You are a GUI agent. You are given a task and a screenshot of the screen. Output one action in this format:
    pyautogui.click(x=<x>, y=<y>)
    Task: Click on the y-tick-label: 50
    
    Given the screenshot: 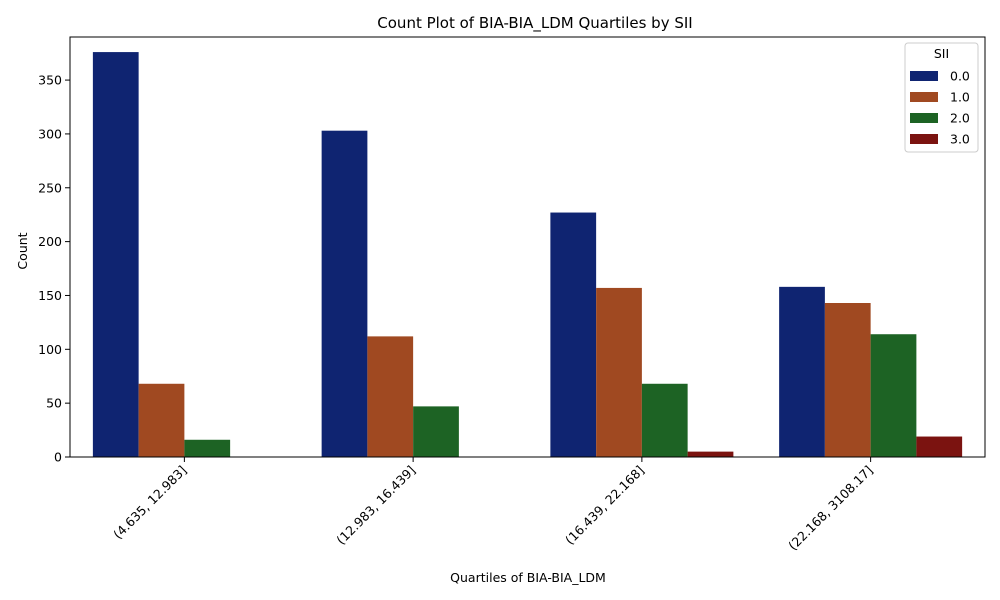 What is the action you would take?
    pyautogui.click(x=54, y=403)
    